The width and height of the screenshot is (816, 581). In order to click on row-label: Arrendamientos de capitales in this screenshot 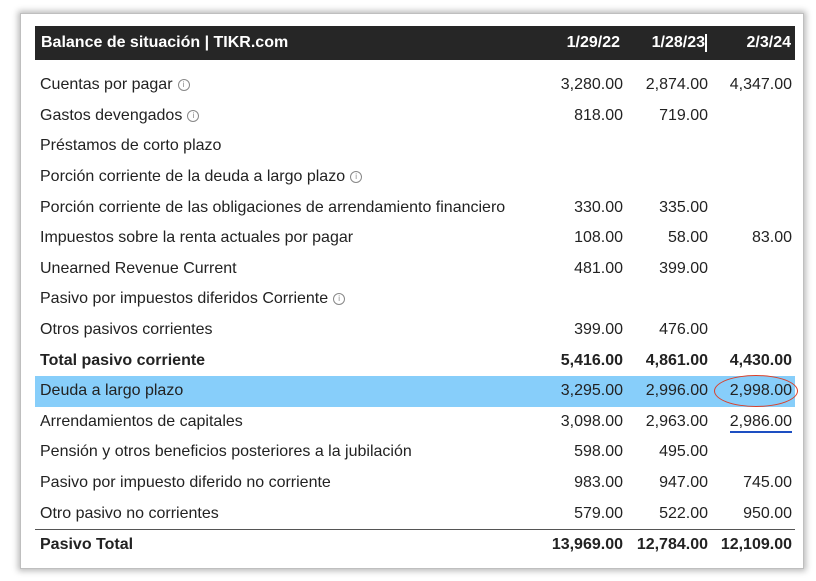, I will do `click(141, 421)`.